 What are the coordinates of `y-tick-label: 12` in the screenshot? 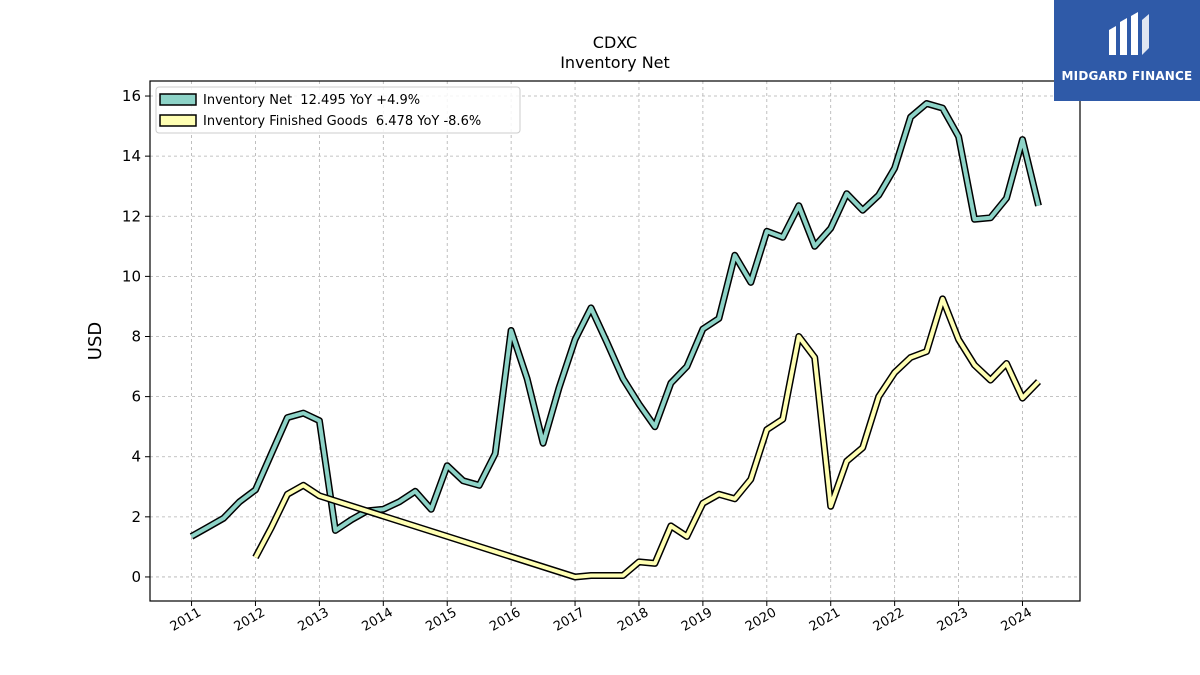 It's located at (131, 216).